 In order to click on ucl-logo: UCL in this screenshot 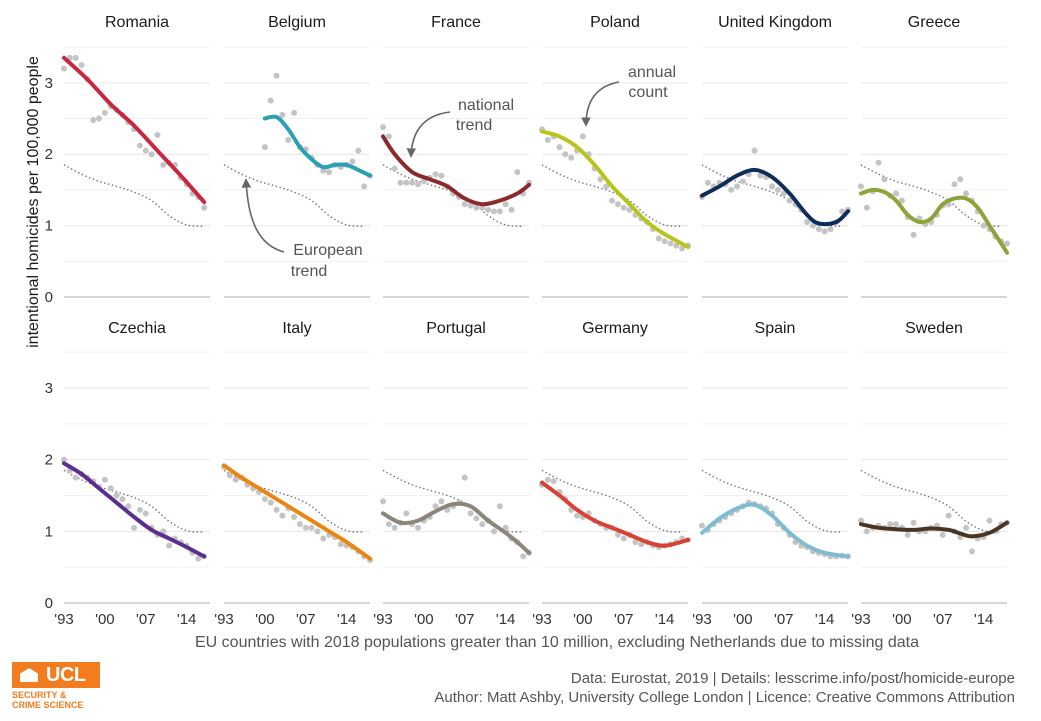, I will do `click(56, 675)`.